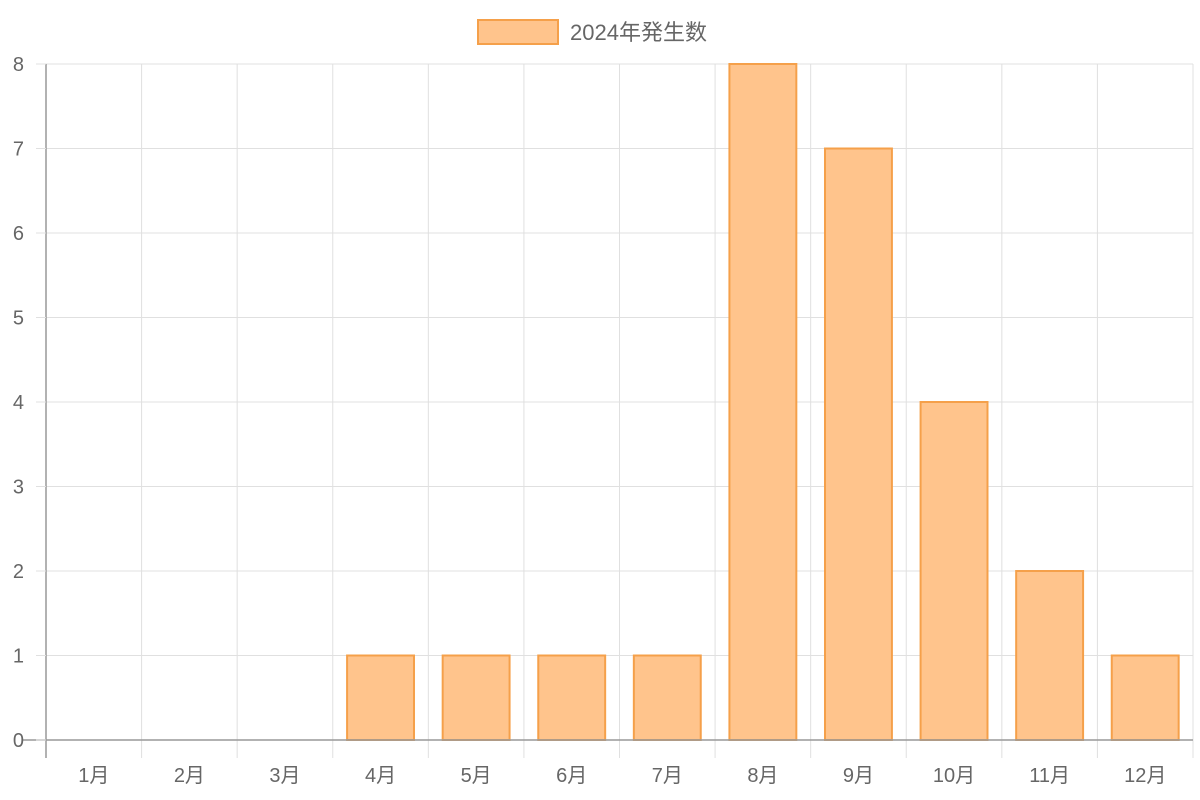 The width and height of the screenshot is (1200, 800). I want to click on legend: 2024年発生数, so click(592, 32).